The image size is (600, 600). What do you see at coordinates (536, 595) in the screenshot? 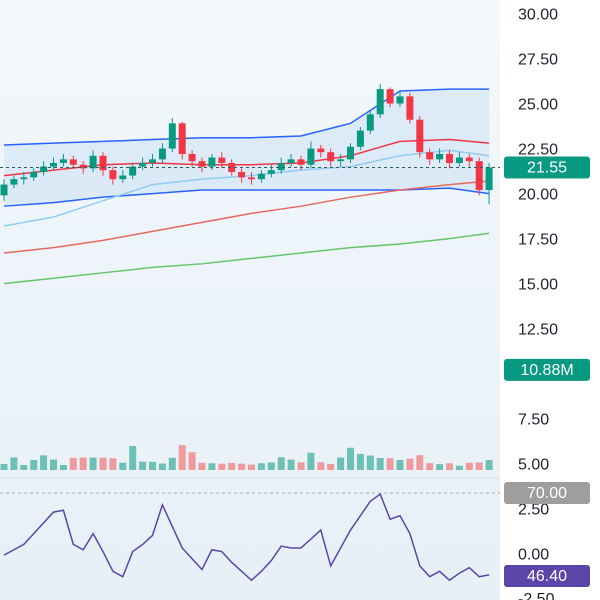
I see `osc-tick-label: -2.50` at bounding box center [536, 595].